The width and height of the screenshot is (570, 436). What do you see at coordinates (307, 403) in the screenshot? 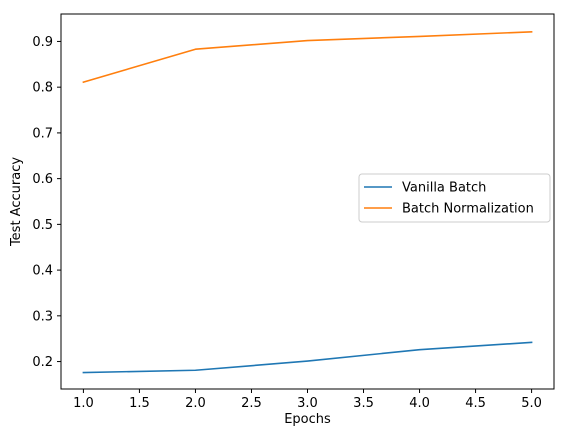
I see `x-tick-label: 3.0` at bounding box center [307, 403].